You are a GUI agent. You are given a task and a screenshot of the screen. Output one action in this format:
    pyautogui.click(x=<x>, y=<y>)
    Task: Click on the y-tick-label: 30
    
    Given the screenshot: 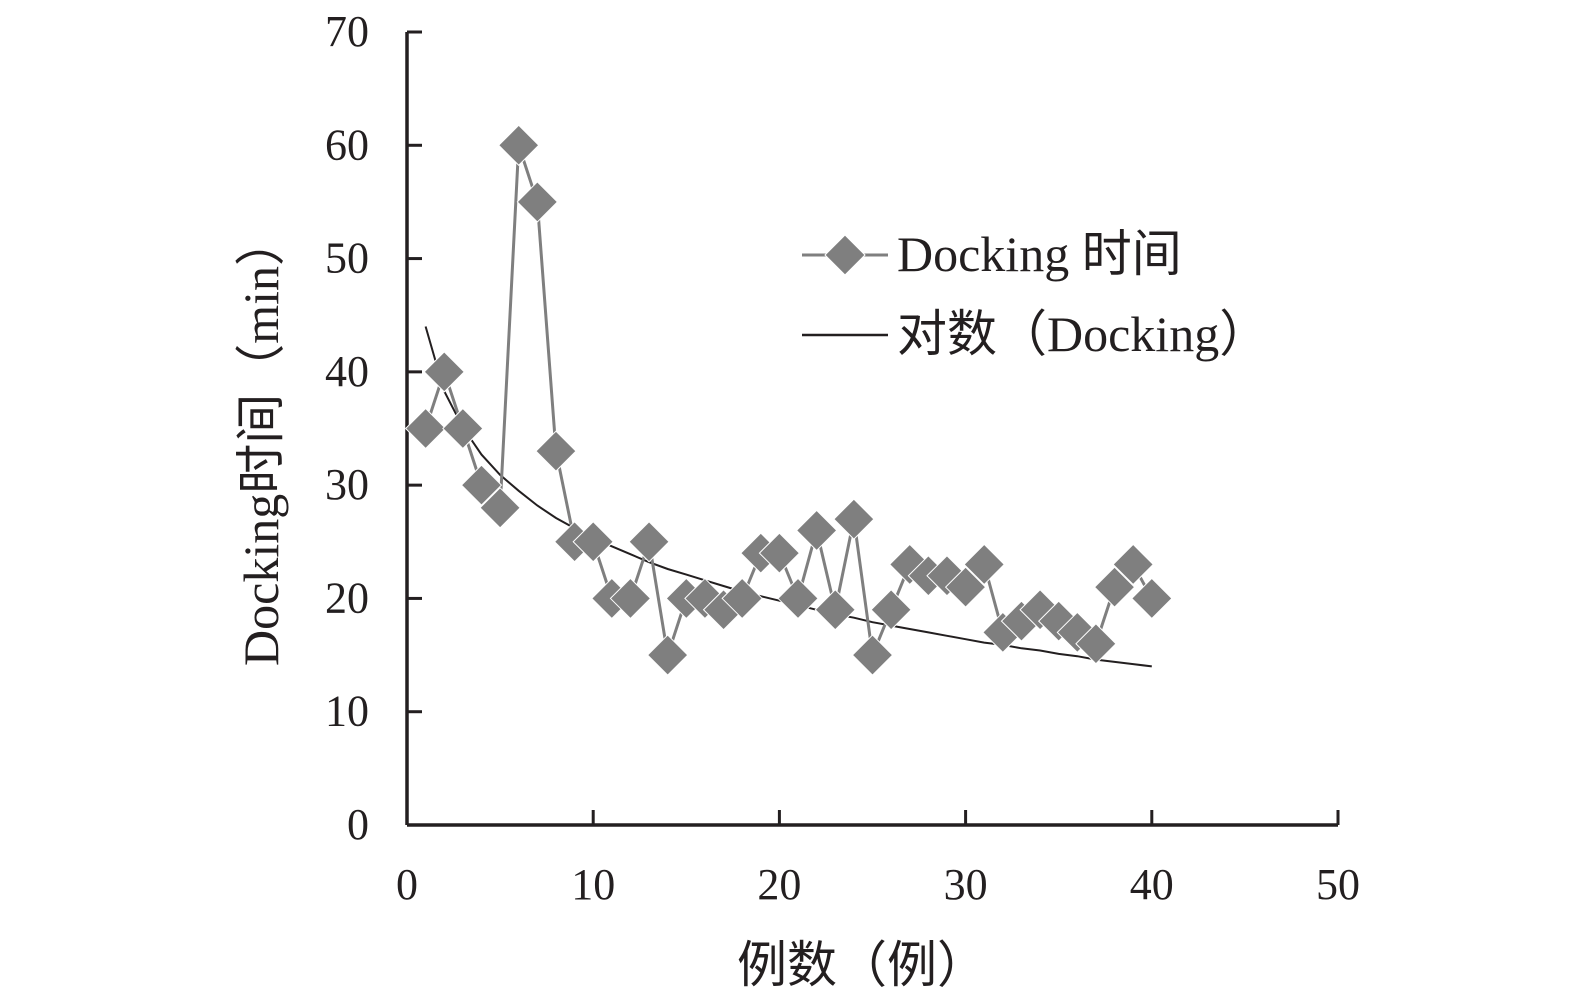 What is the action you would take?
    pyautogui.click(x=347, y=484)
    